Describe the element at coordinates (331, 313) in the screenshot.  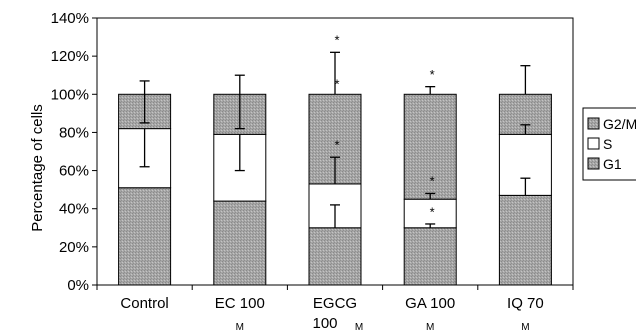
I see `x-tick-labels: Control EC 100 M EGCG 100 M GA 100 M IQ 70 M` at that location.